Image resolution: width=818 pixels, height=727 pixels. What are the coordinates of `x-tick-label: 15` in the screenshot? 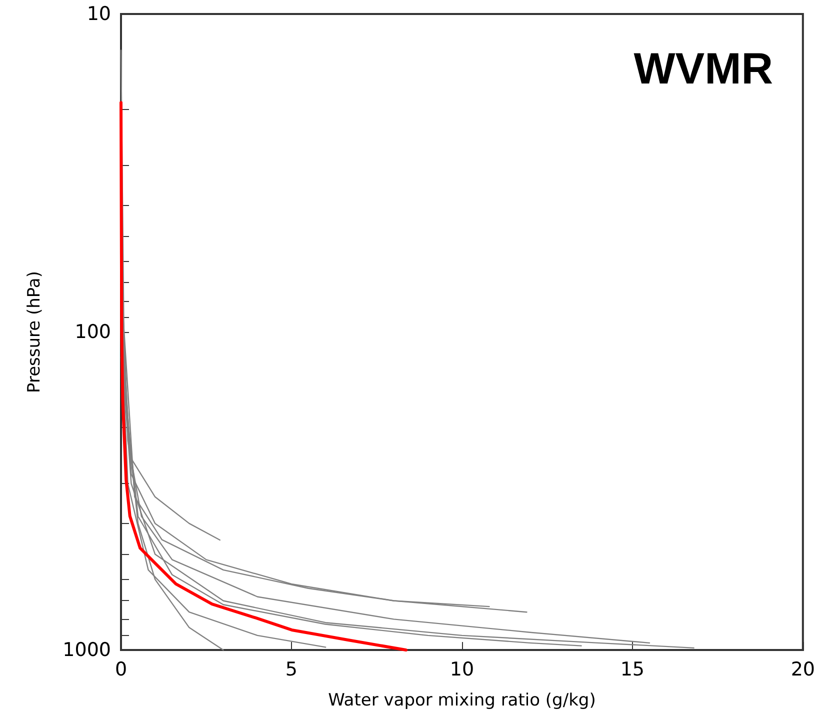 It's located at (632, 669).